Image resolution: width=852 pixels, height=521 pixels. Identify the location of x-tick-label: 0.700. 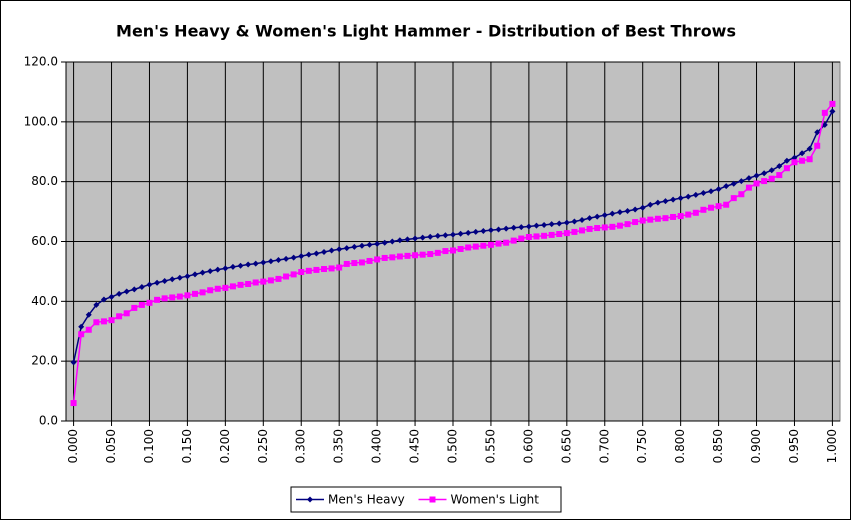
(604, 446).